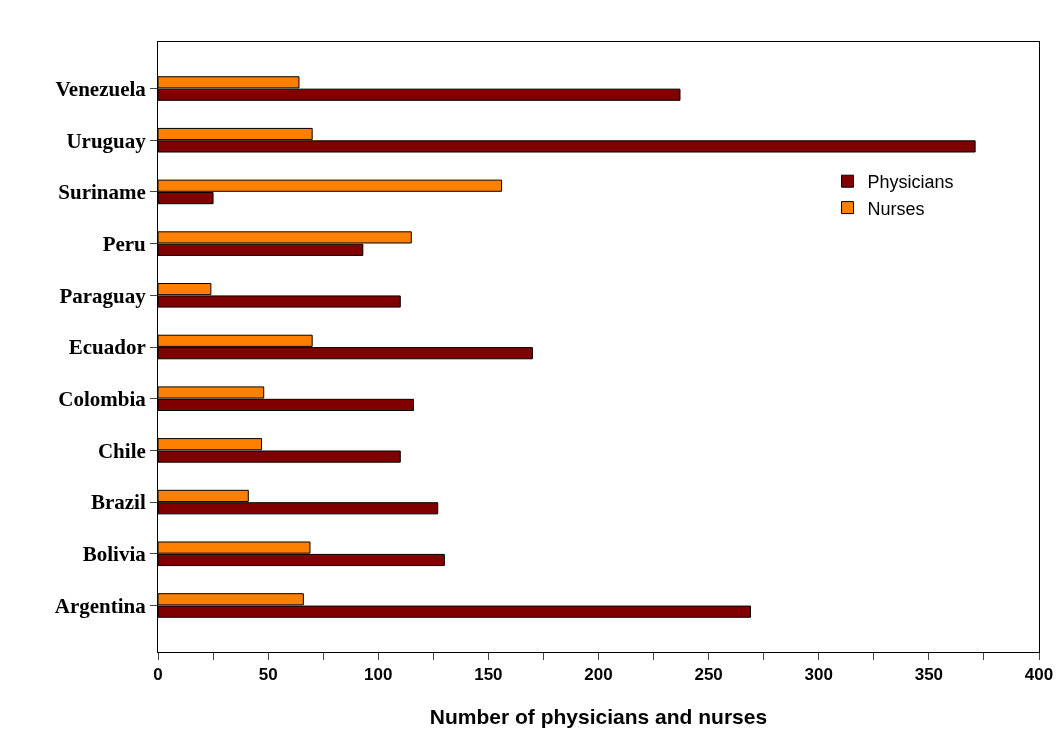 The height and width of the screenshot is (756, 1064). What do you see at coordinates (158, 675) in the screenshot?
I see `x-tick-label: 0` at bounding box center [158, 675].